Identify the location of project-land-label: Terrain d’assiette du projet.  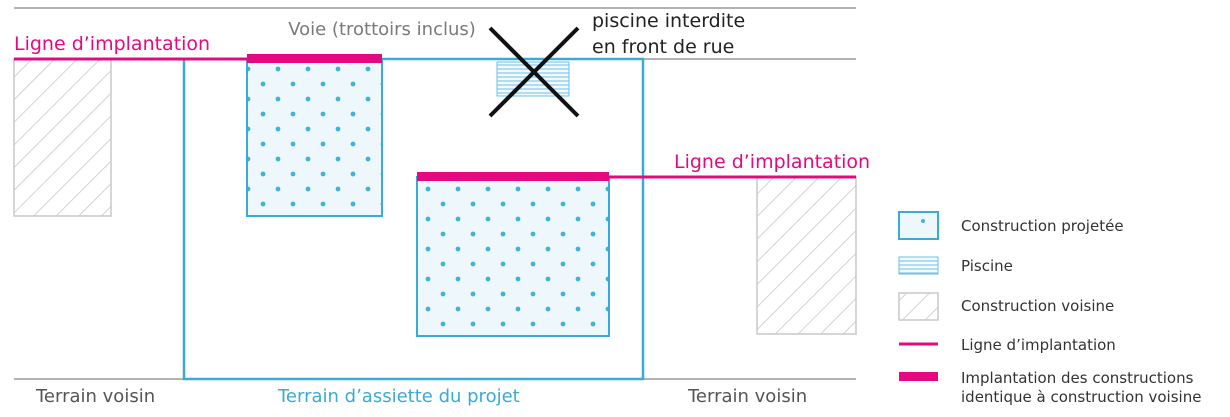
(398, 396).